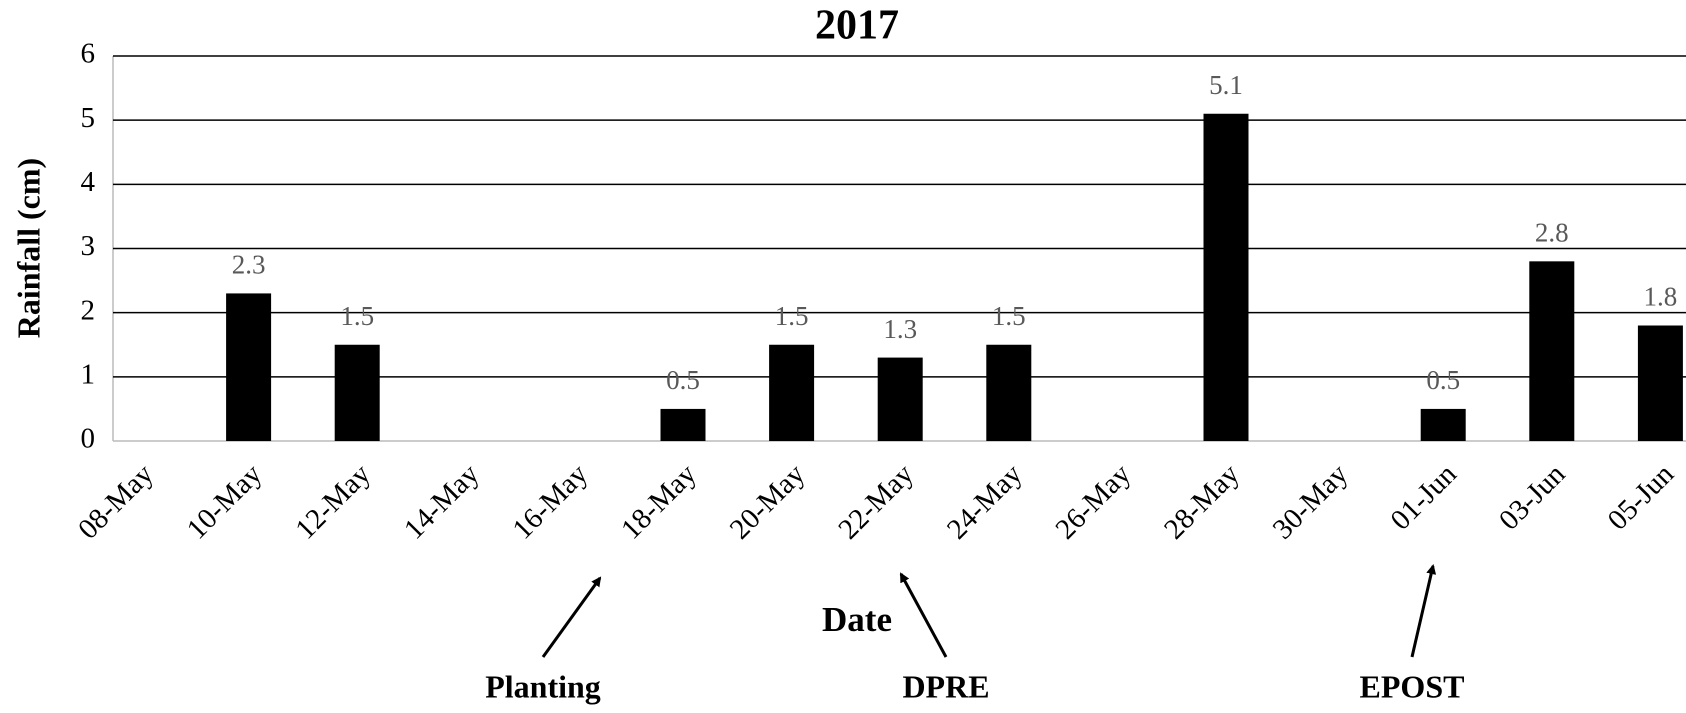 The width and height of the screenshot is (1686, 713). Describe the element at coordinates (225, 502) in the screenshot. I see `x-tick-label: 10-May` at that location.